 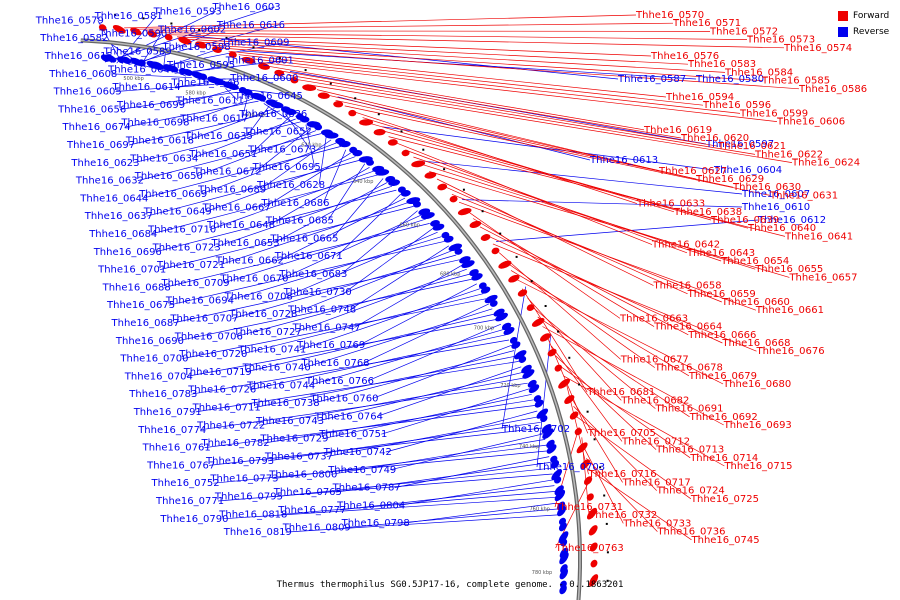 What do you see at coordinates (289, 421) in the screenshot?
I see `reverse-gene-label: Thhe16_0743` at bounding box center [289, 421].